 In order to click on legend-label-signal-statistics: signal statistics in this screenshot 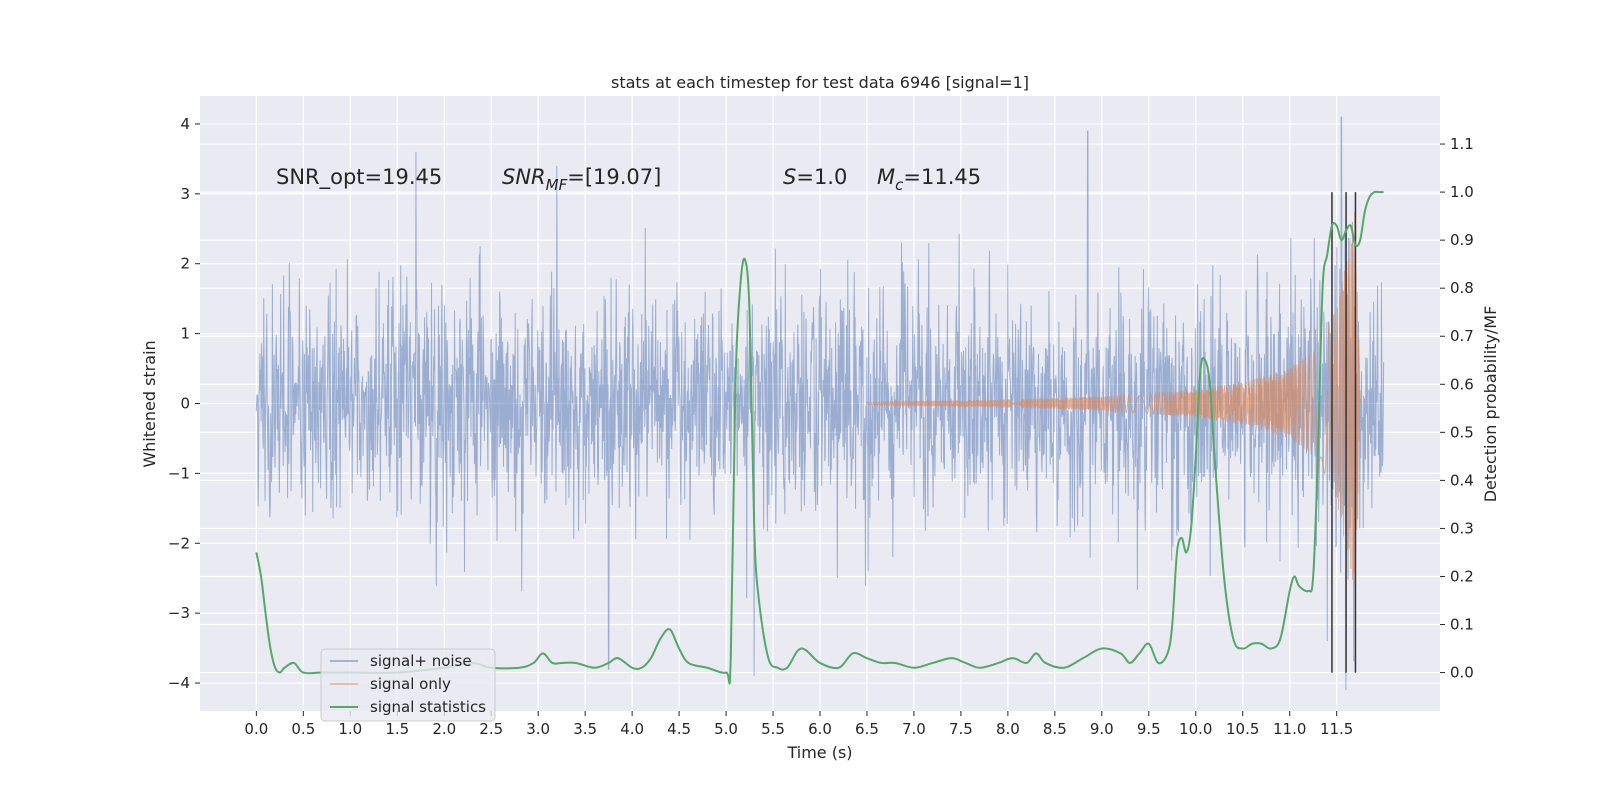, I will do `click(428, 707)`.